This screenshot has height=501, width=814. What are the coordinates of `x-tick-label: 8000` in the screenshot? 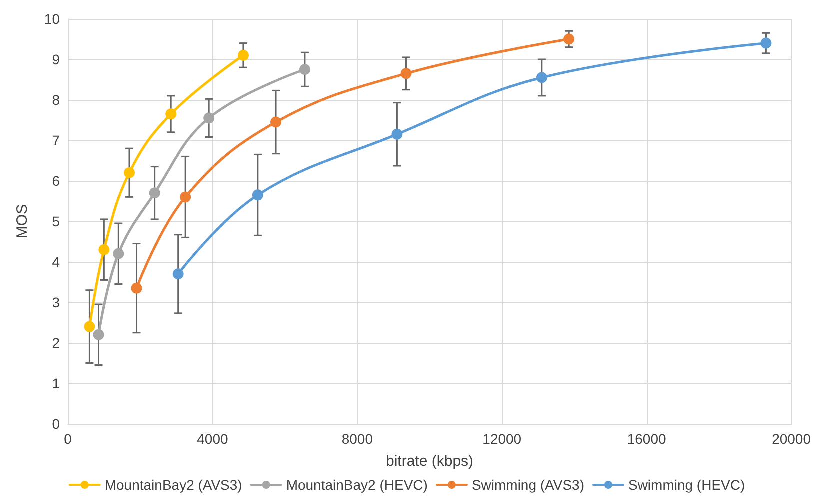 It's located at (358, 439).